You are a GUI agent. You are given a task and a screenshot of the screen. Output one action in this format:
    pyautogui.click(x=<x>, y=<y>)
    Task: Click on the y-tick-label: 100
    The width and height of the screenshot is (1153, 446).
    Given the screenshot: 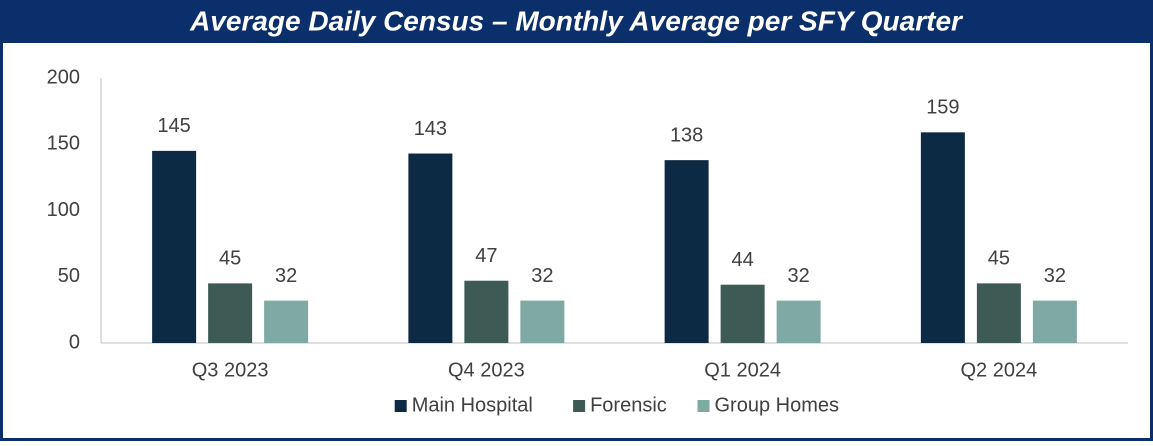 What is the action you would take?
    pyautogui.click(x=63, y=210)
    